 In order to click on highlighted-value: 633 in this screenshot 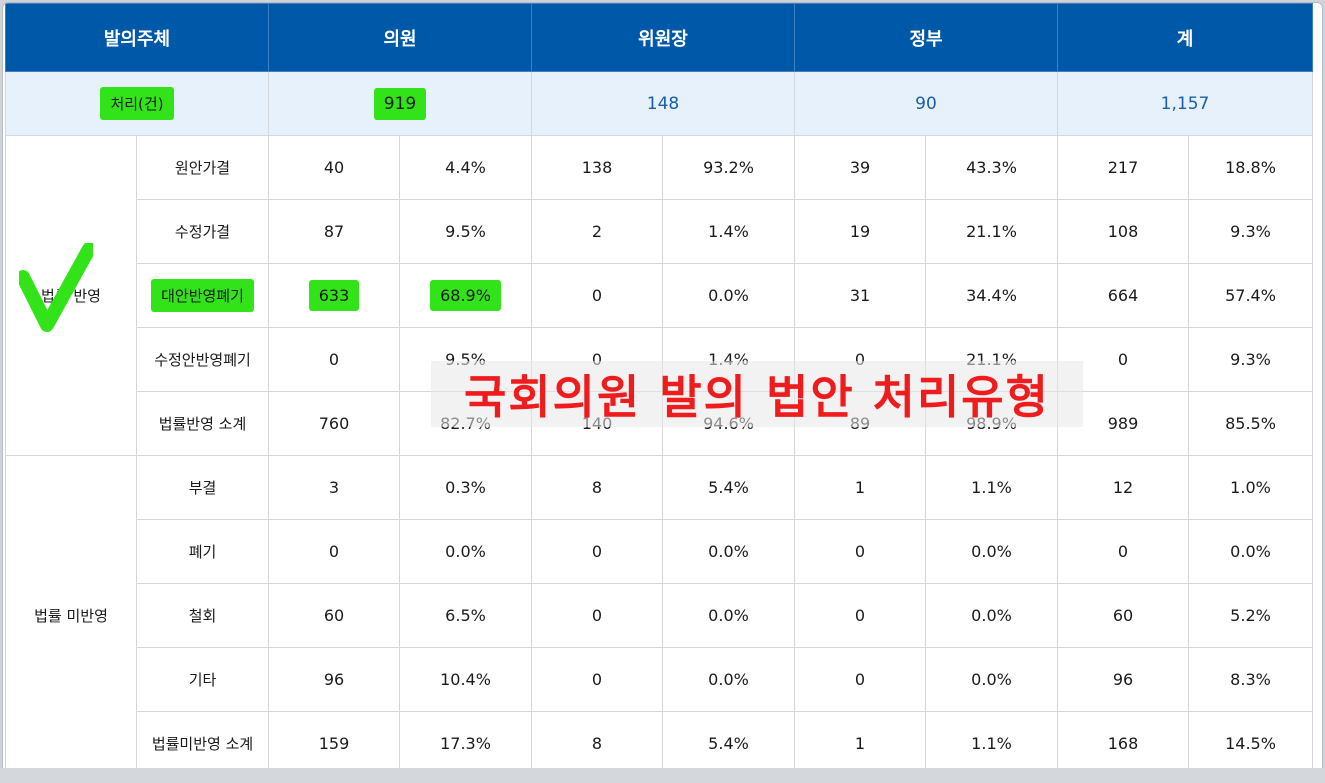, I will do `click(334, 295)`.